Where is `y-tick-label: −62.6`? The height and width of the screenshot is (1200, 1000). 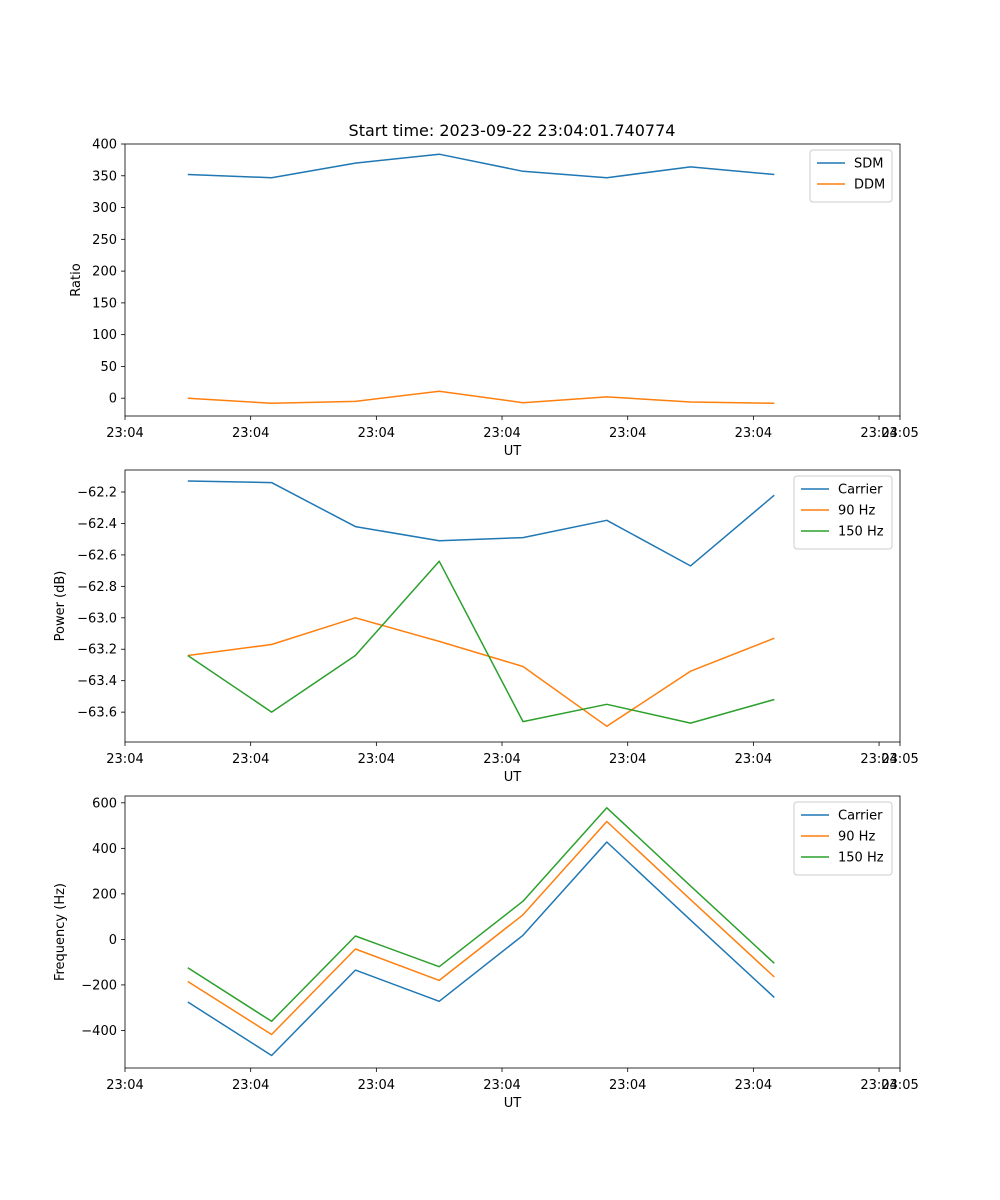 y-tick-label: −62.6 is located at coordinates (97, 555).